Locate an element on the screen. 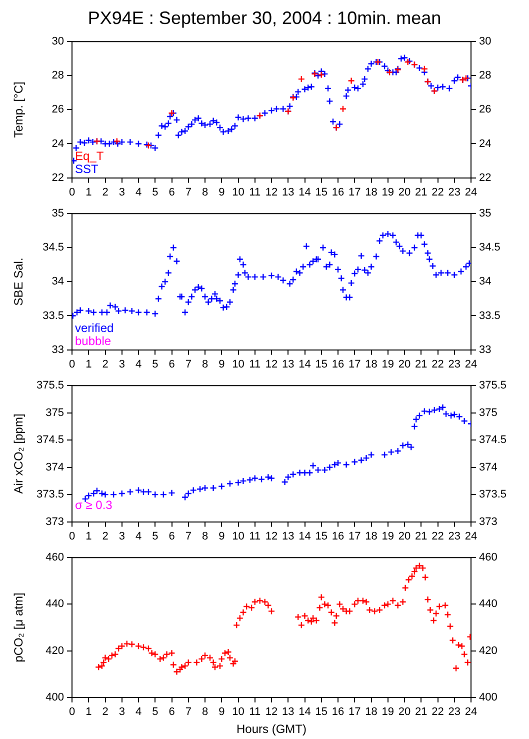  x-tick-label: 15 is located at coordinates (321, 364).